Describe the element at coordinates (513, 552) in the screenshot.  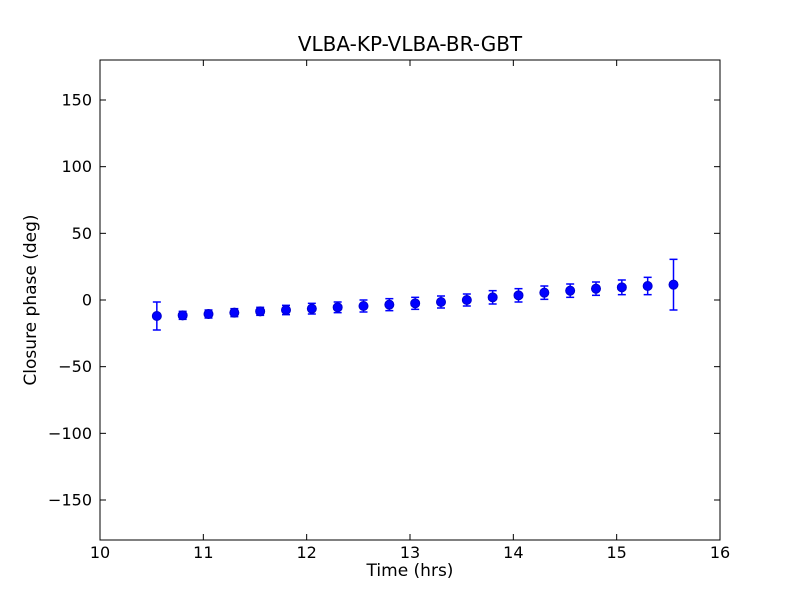
I see `x-tick-label: 14` at that location.